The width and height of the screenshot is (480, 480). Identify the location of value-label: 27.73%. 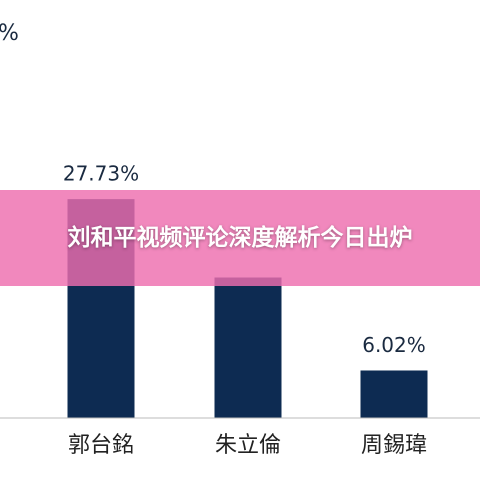
(101, 174).